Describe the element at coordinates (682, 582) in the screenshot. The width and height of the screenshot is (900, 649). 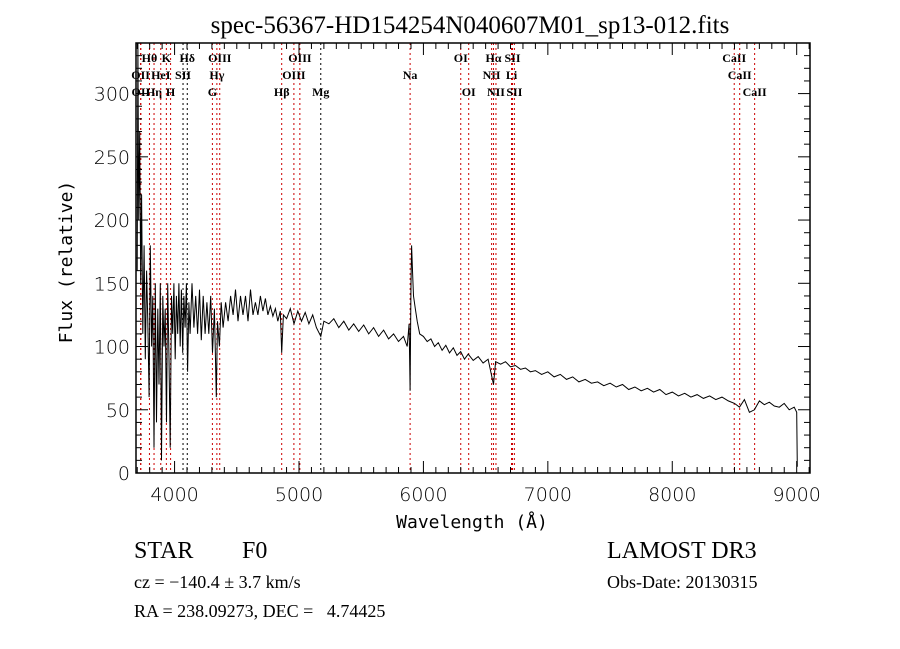
I see `observation-date: Obs-Date: 20130315` at that location.